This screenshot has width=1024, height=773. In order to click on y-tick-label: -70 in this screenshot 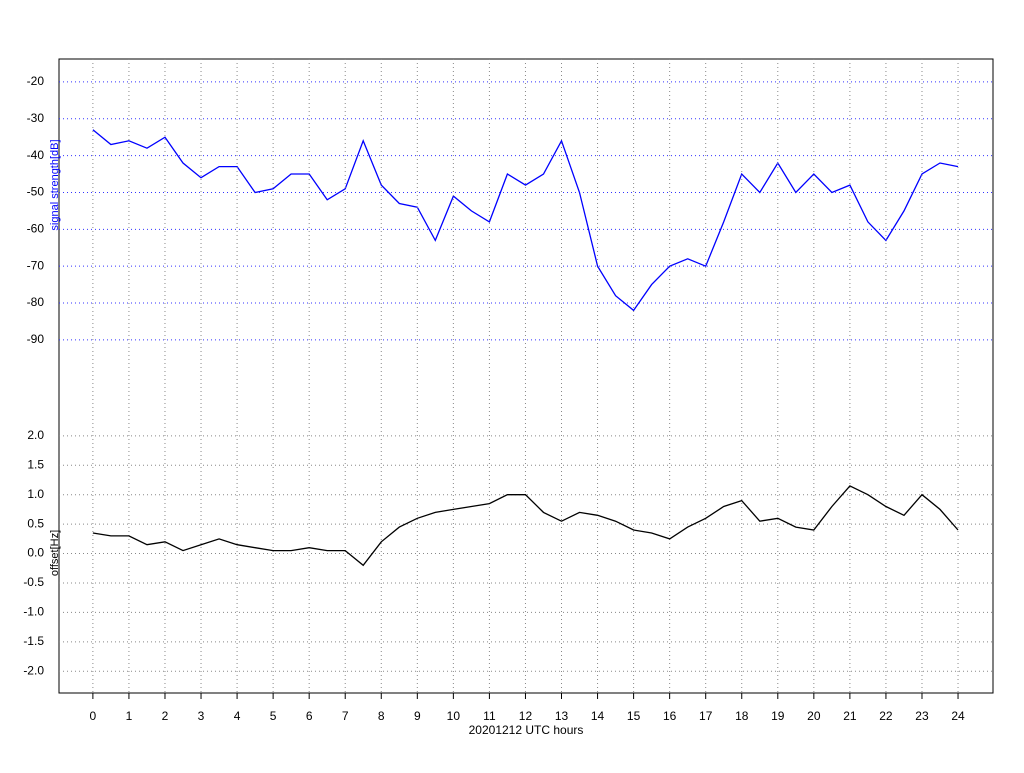, I will do `click(36, 265)`.